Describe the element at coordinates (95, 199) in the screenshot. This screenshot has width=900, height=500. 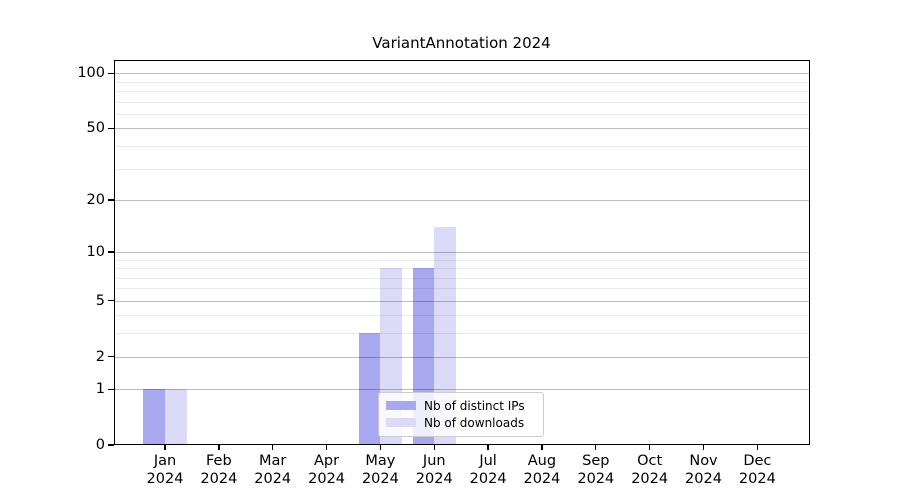
I see `y-tick-label-20: 20` at that location.